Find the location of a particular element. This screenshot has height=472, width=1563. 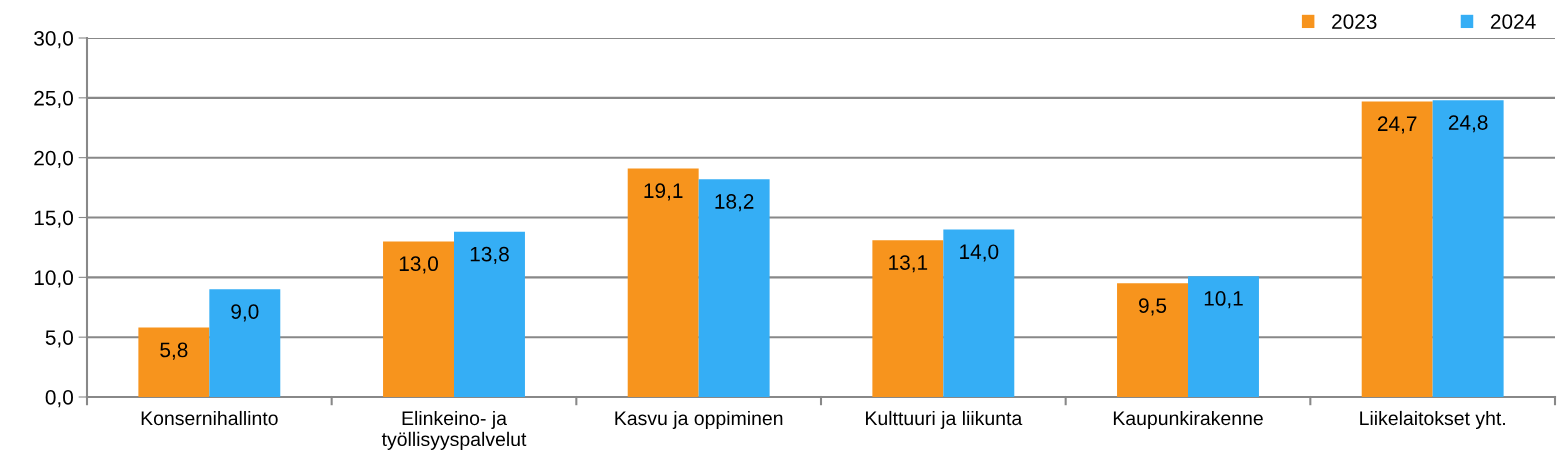

data-label: 13,8 is located at coordinates (489, 255).